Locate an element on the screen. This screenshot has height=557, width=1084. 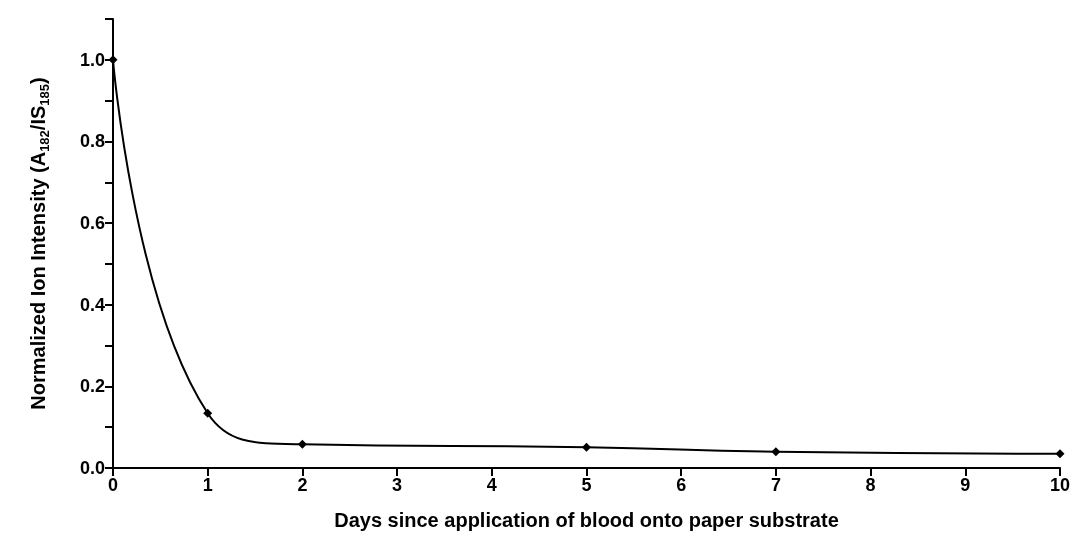
x-tick-label: 8 is located at coordinates (870, 485).